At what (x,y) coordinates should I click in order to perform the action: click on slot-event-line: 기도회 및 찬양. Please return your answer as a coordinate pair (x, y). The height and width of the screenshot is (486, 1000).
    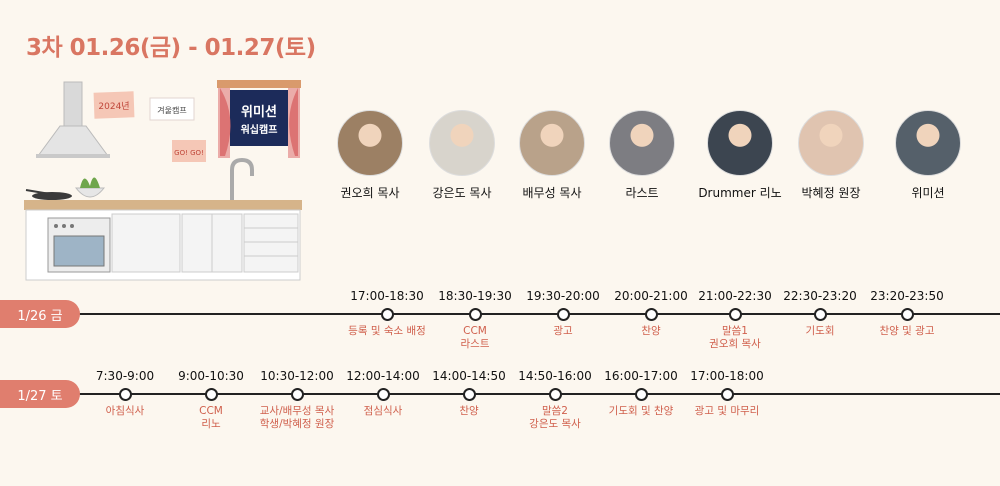
    Looking at the image, I should click on (641, 411).